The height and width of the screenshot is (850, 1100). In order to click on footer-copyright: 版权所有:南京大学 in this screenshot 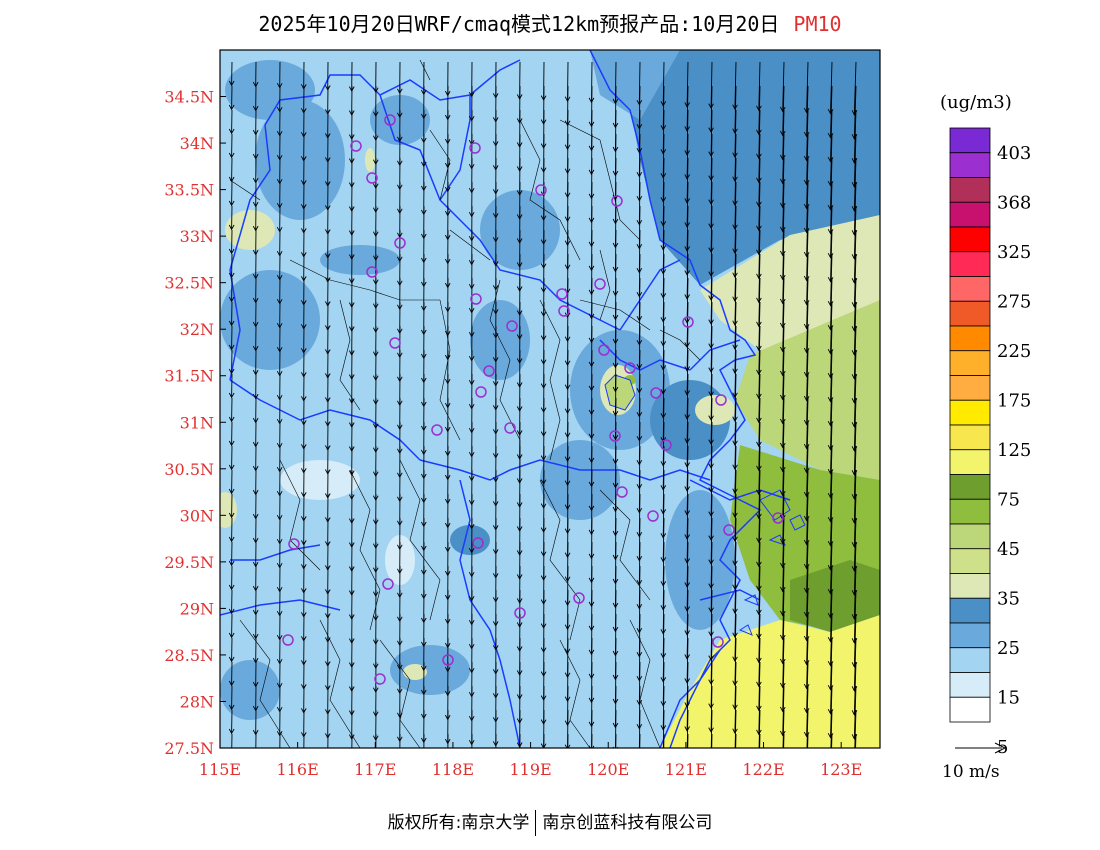, I will do `click(458, 823)`.